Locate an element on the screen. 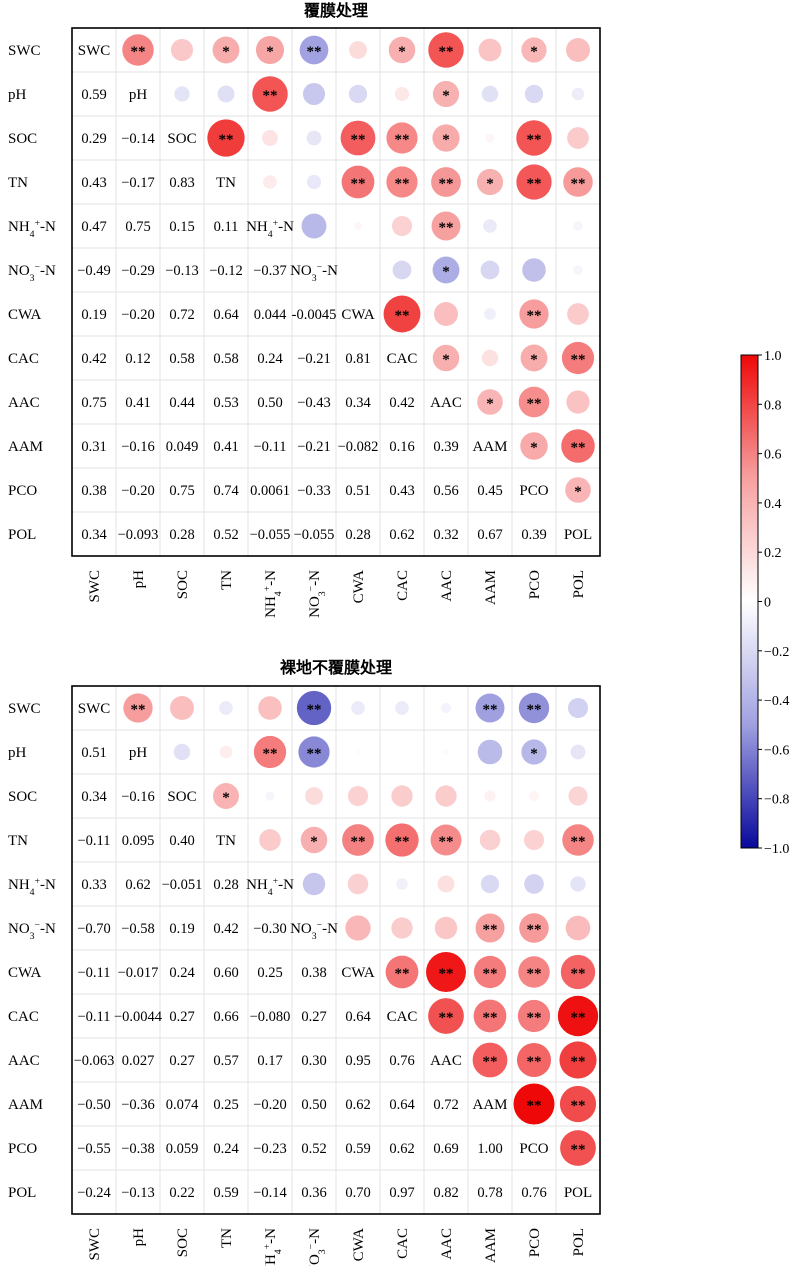  correlation-value: 0.58 is located at coordinates (181, 359).